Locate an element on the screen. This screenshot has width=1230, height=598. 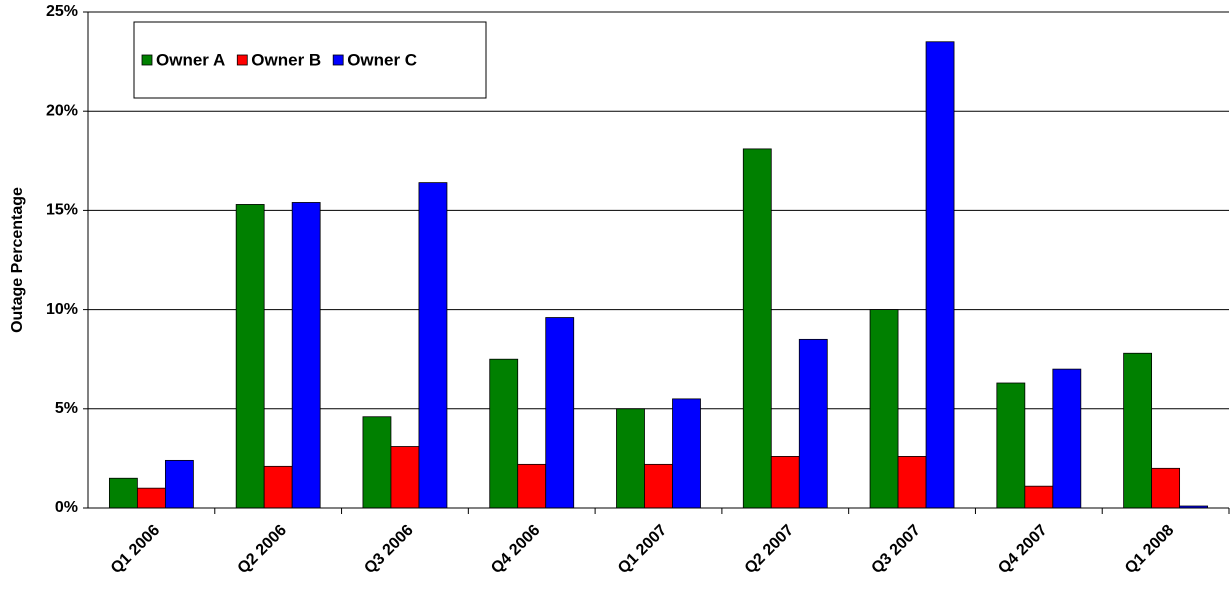
y-tick-label: 15% is located at coordinates (62, 210).